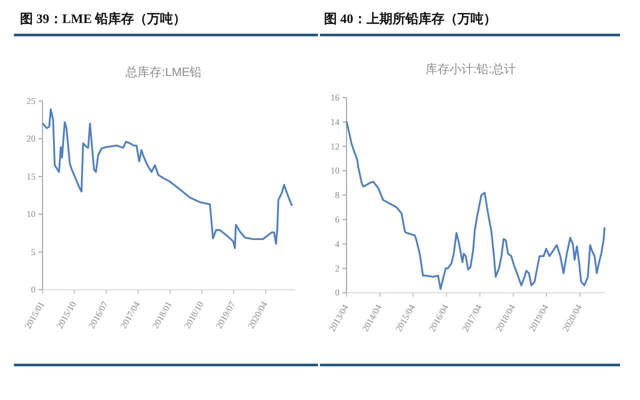  I want to click on chart-title: 图 40：上期所铅库存（万吨）, so click(410, 18).